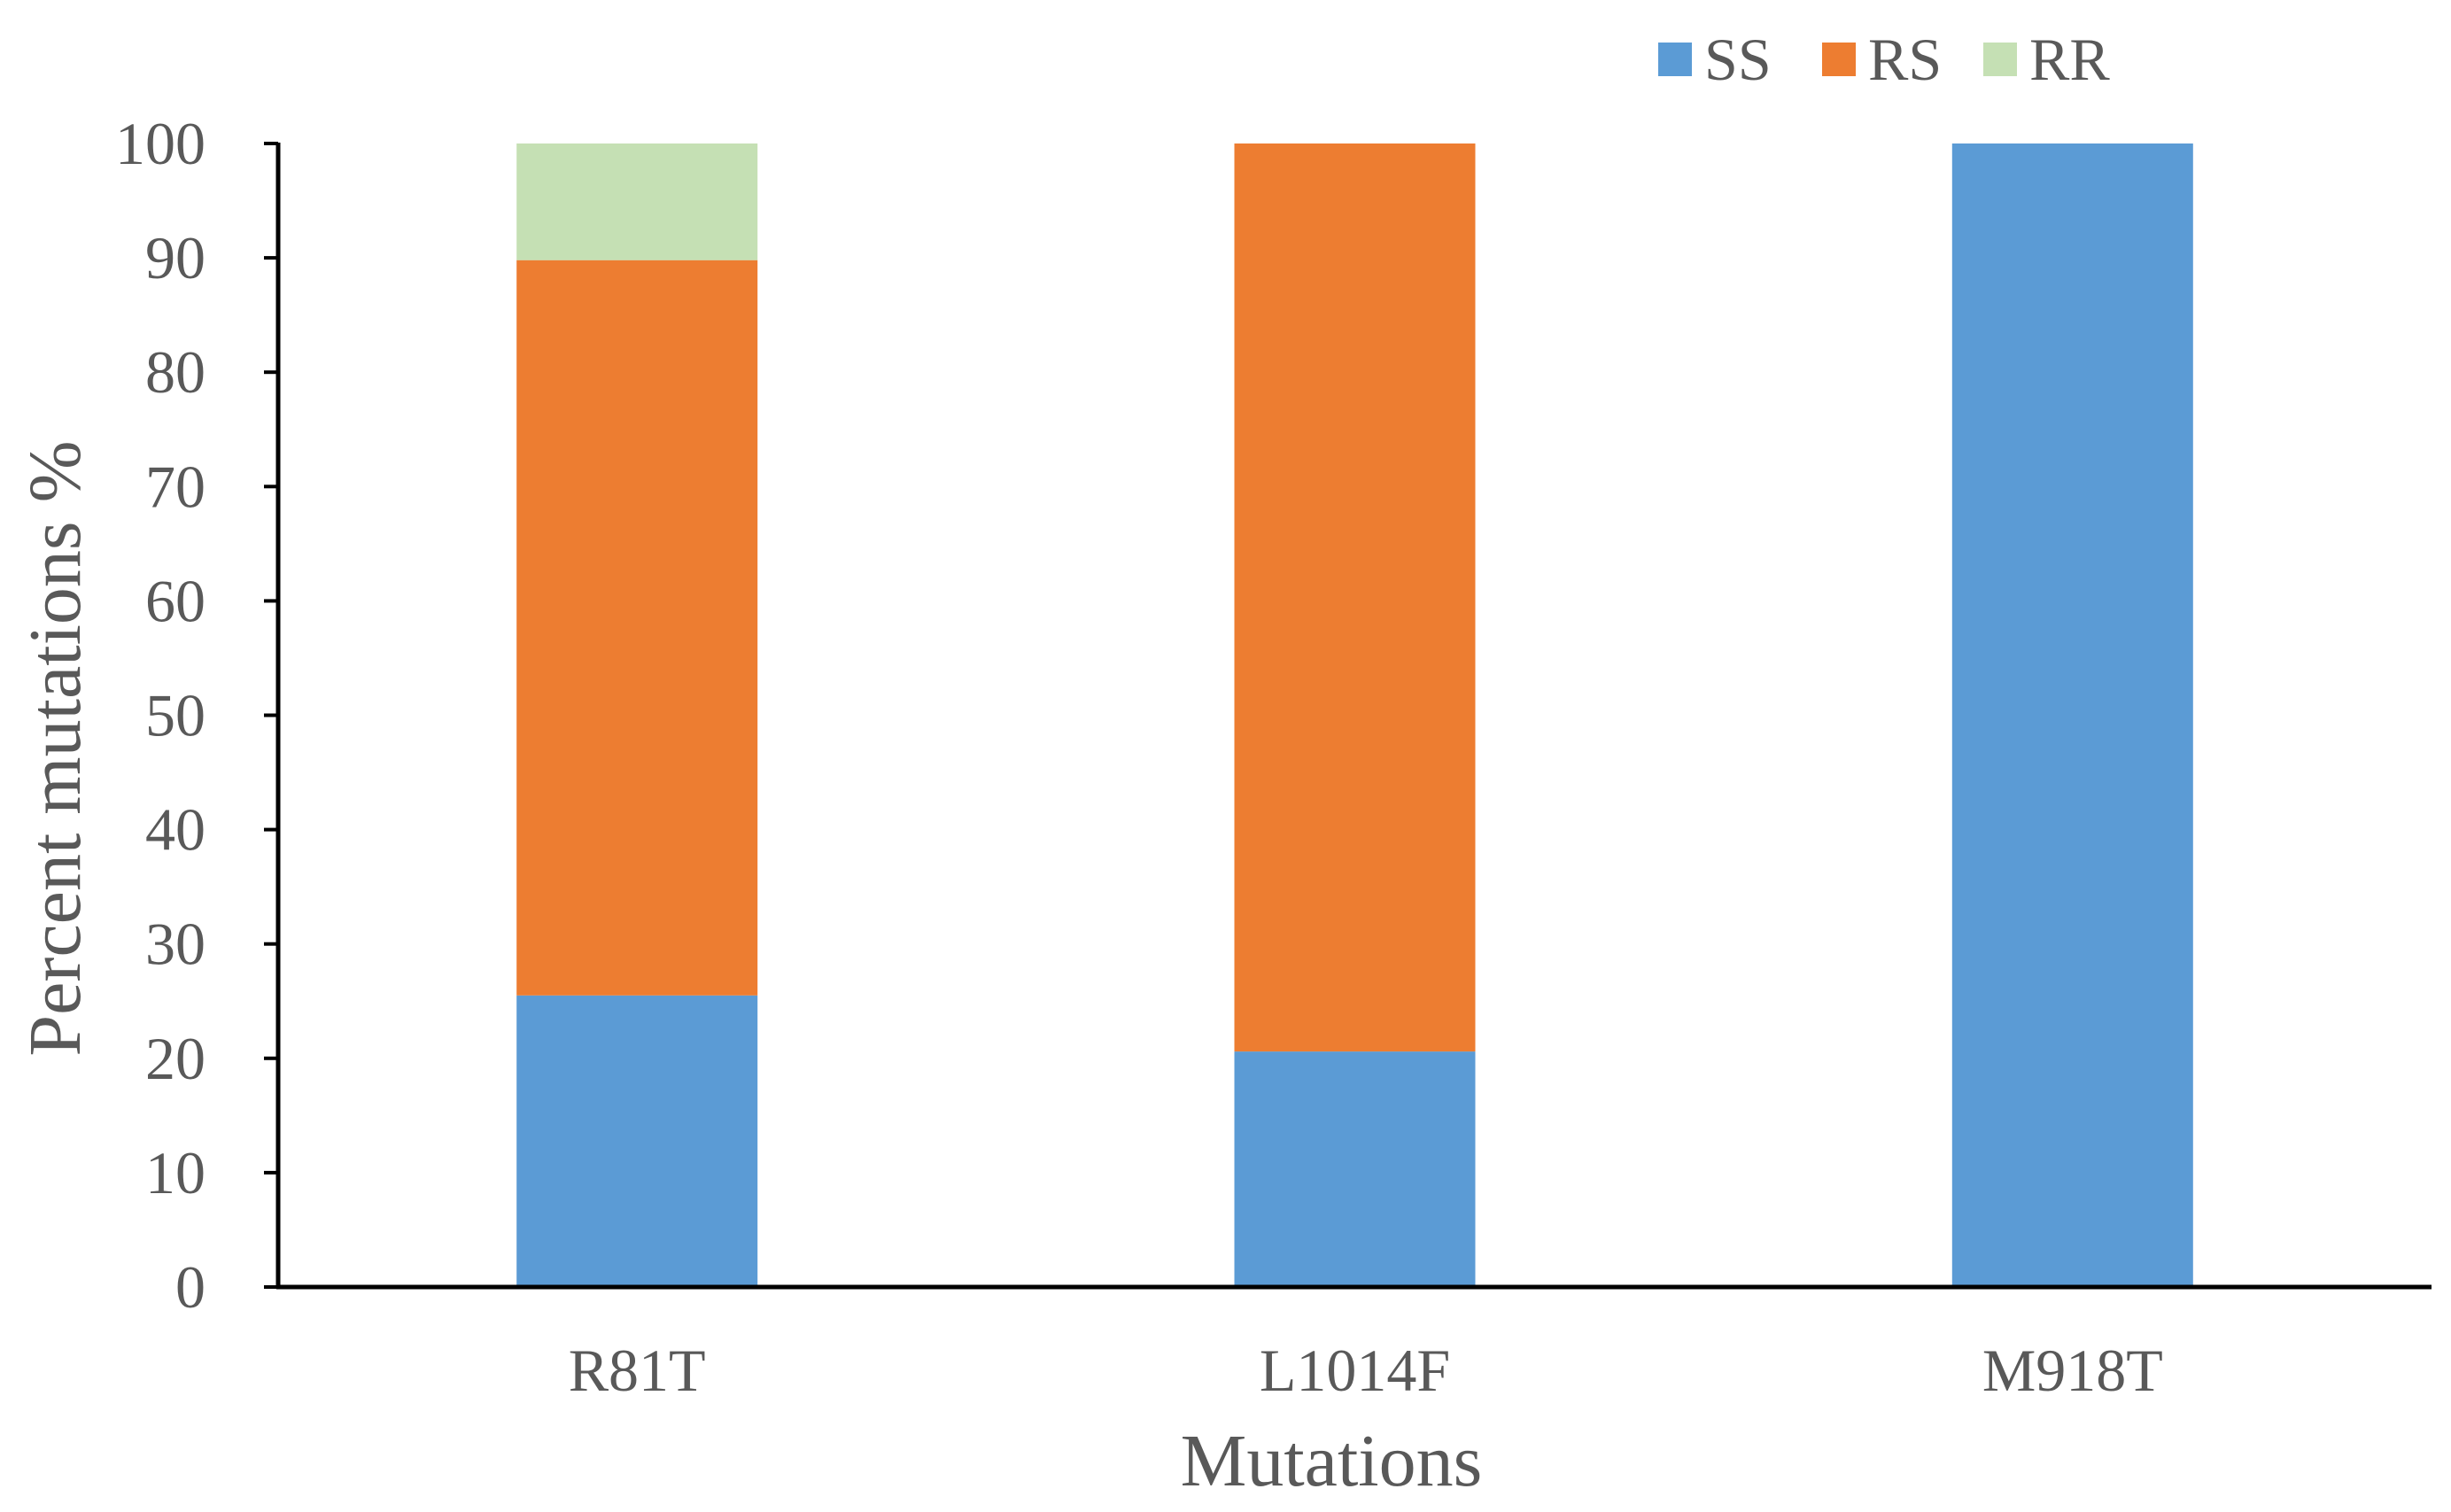  What do you see at coordinates (637, 201) in the screenshot?
I see `bar-r81t-rr` at bounding box center [637, 201].